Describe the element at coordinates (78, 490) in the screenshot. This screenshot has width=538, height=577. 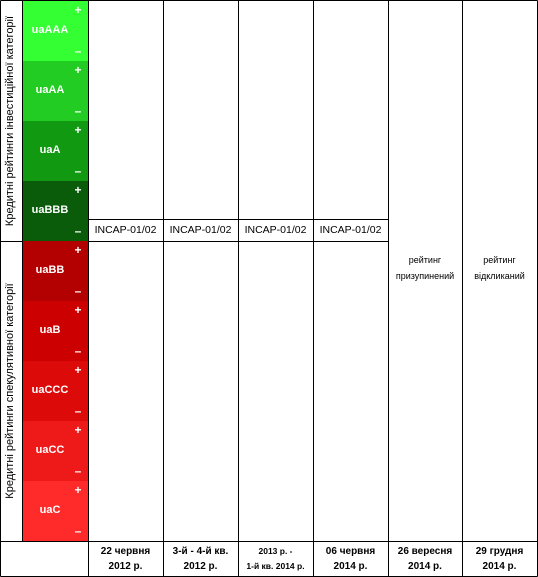
I see `plus-sign-uaC: +` at that location.